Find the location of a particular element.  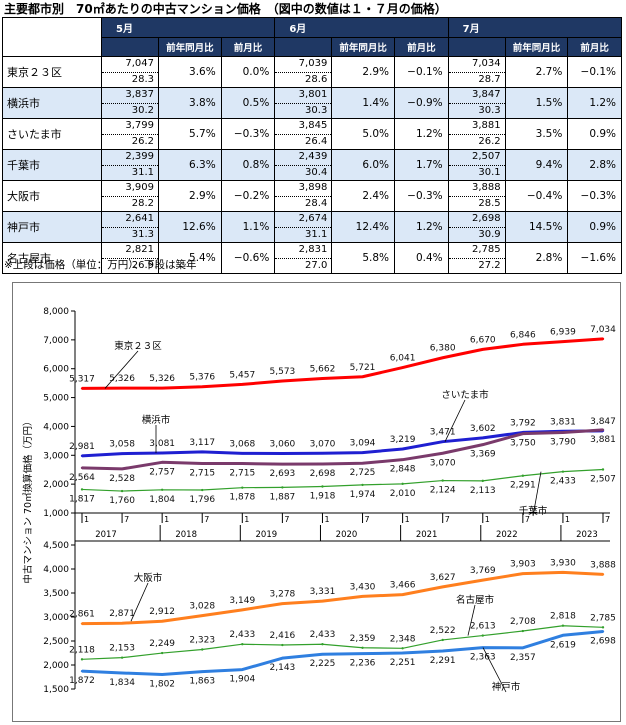

price-col-header is located at coordinates (303, 47).